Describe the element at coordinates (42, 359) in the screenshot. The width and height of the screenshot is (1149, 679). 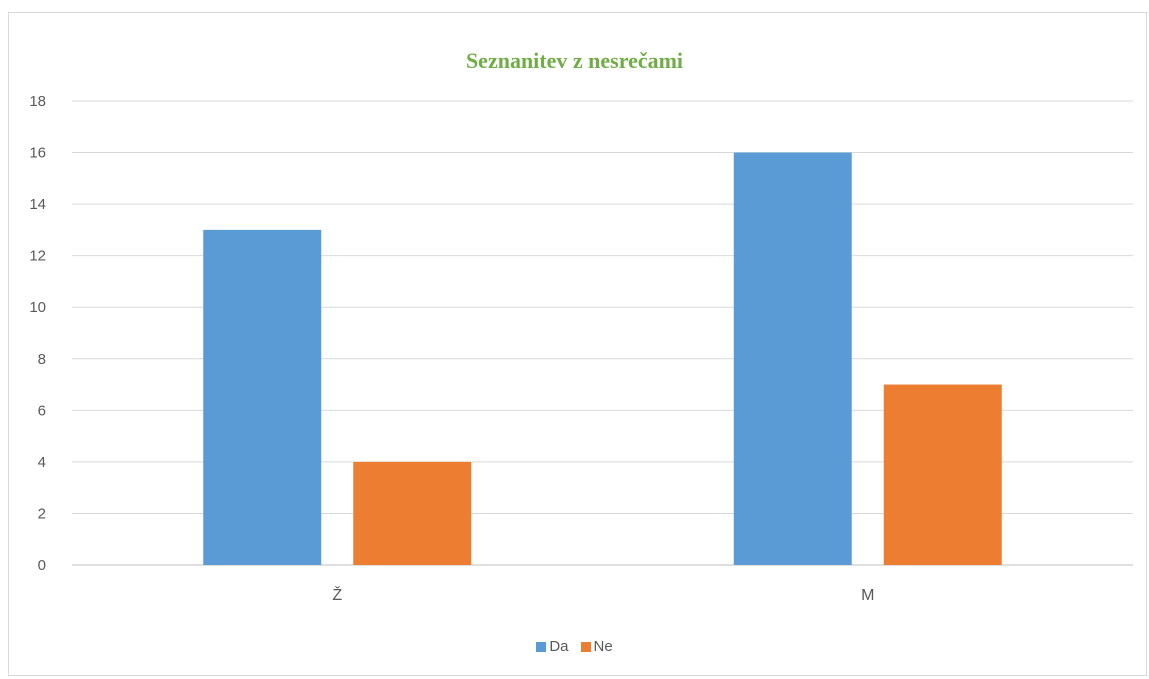
I see `y-tick-label: 8` at that location.